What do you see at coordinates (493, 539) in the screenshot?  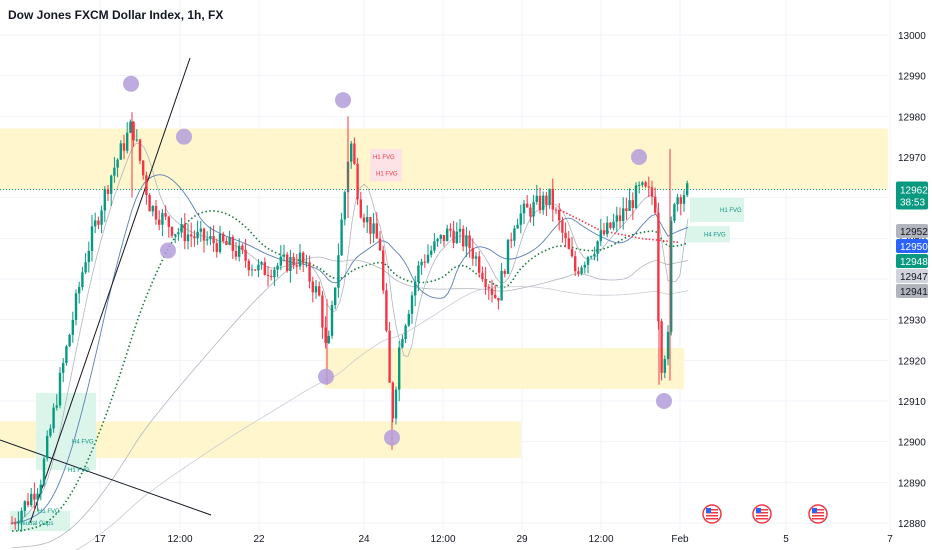 I see `time-axis: 17 12:00 22 24 12:00 29 12:00 Feb 5 7` at bounding box center [493, 539].